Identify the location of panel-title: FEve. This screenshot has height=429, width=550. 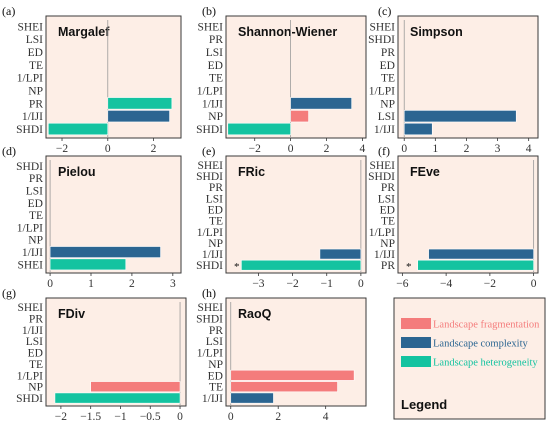
(425, 172).